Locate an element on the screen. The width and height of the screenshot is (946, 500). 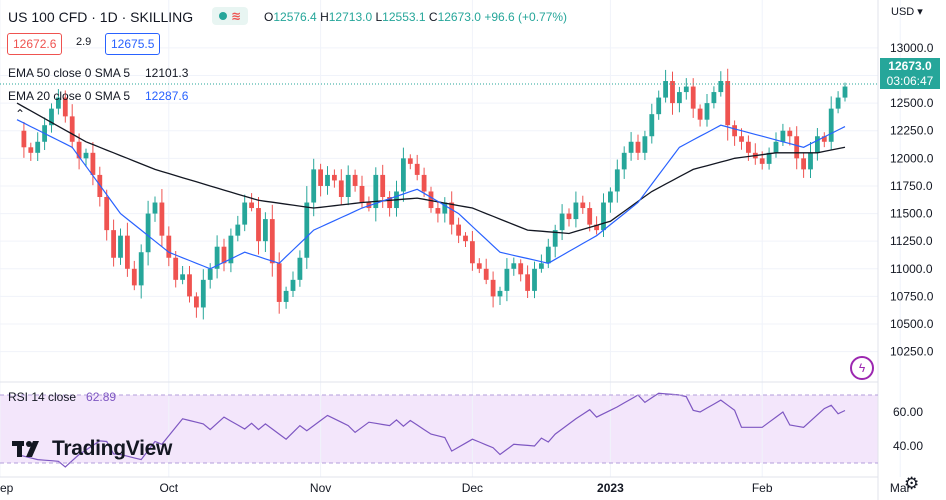
low-value: 12553.1 is located at coordinates (404, 17).